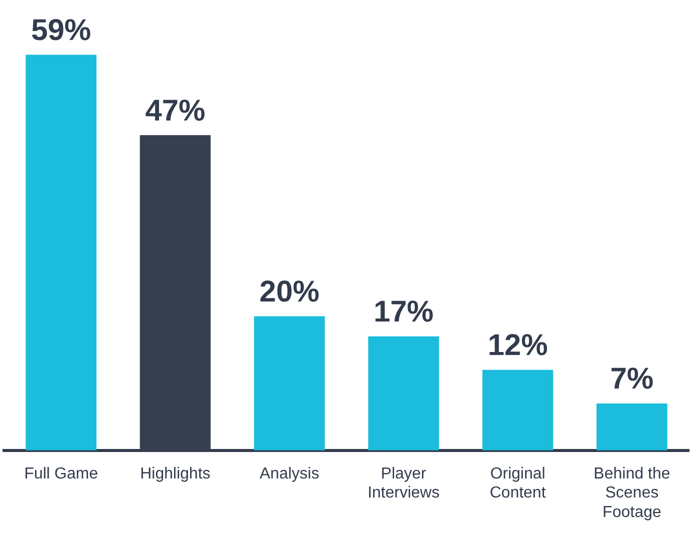  I want to click on data-label: 20%, so click(289, 292).